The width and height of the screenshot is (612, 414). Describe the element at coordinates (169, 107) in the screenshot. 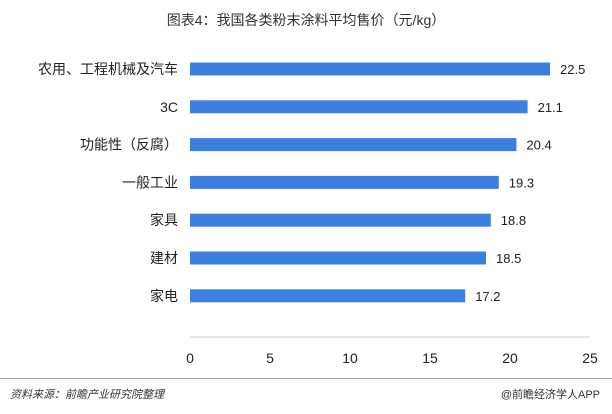

I see `category-label: 3C` at that location.